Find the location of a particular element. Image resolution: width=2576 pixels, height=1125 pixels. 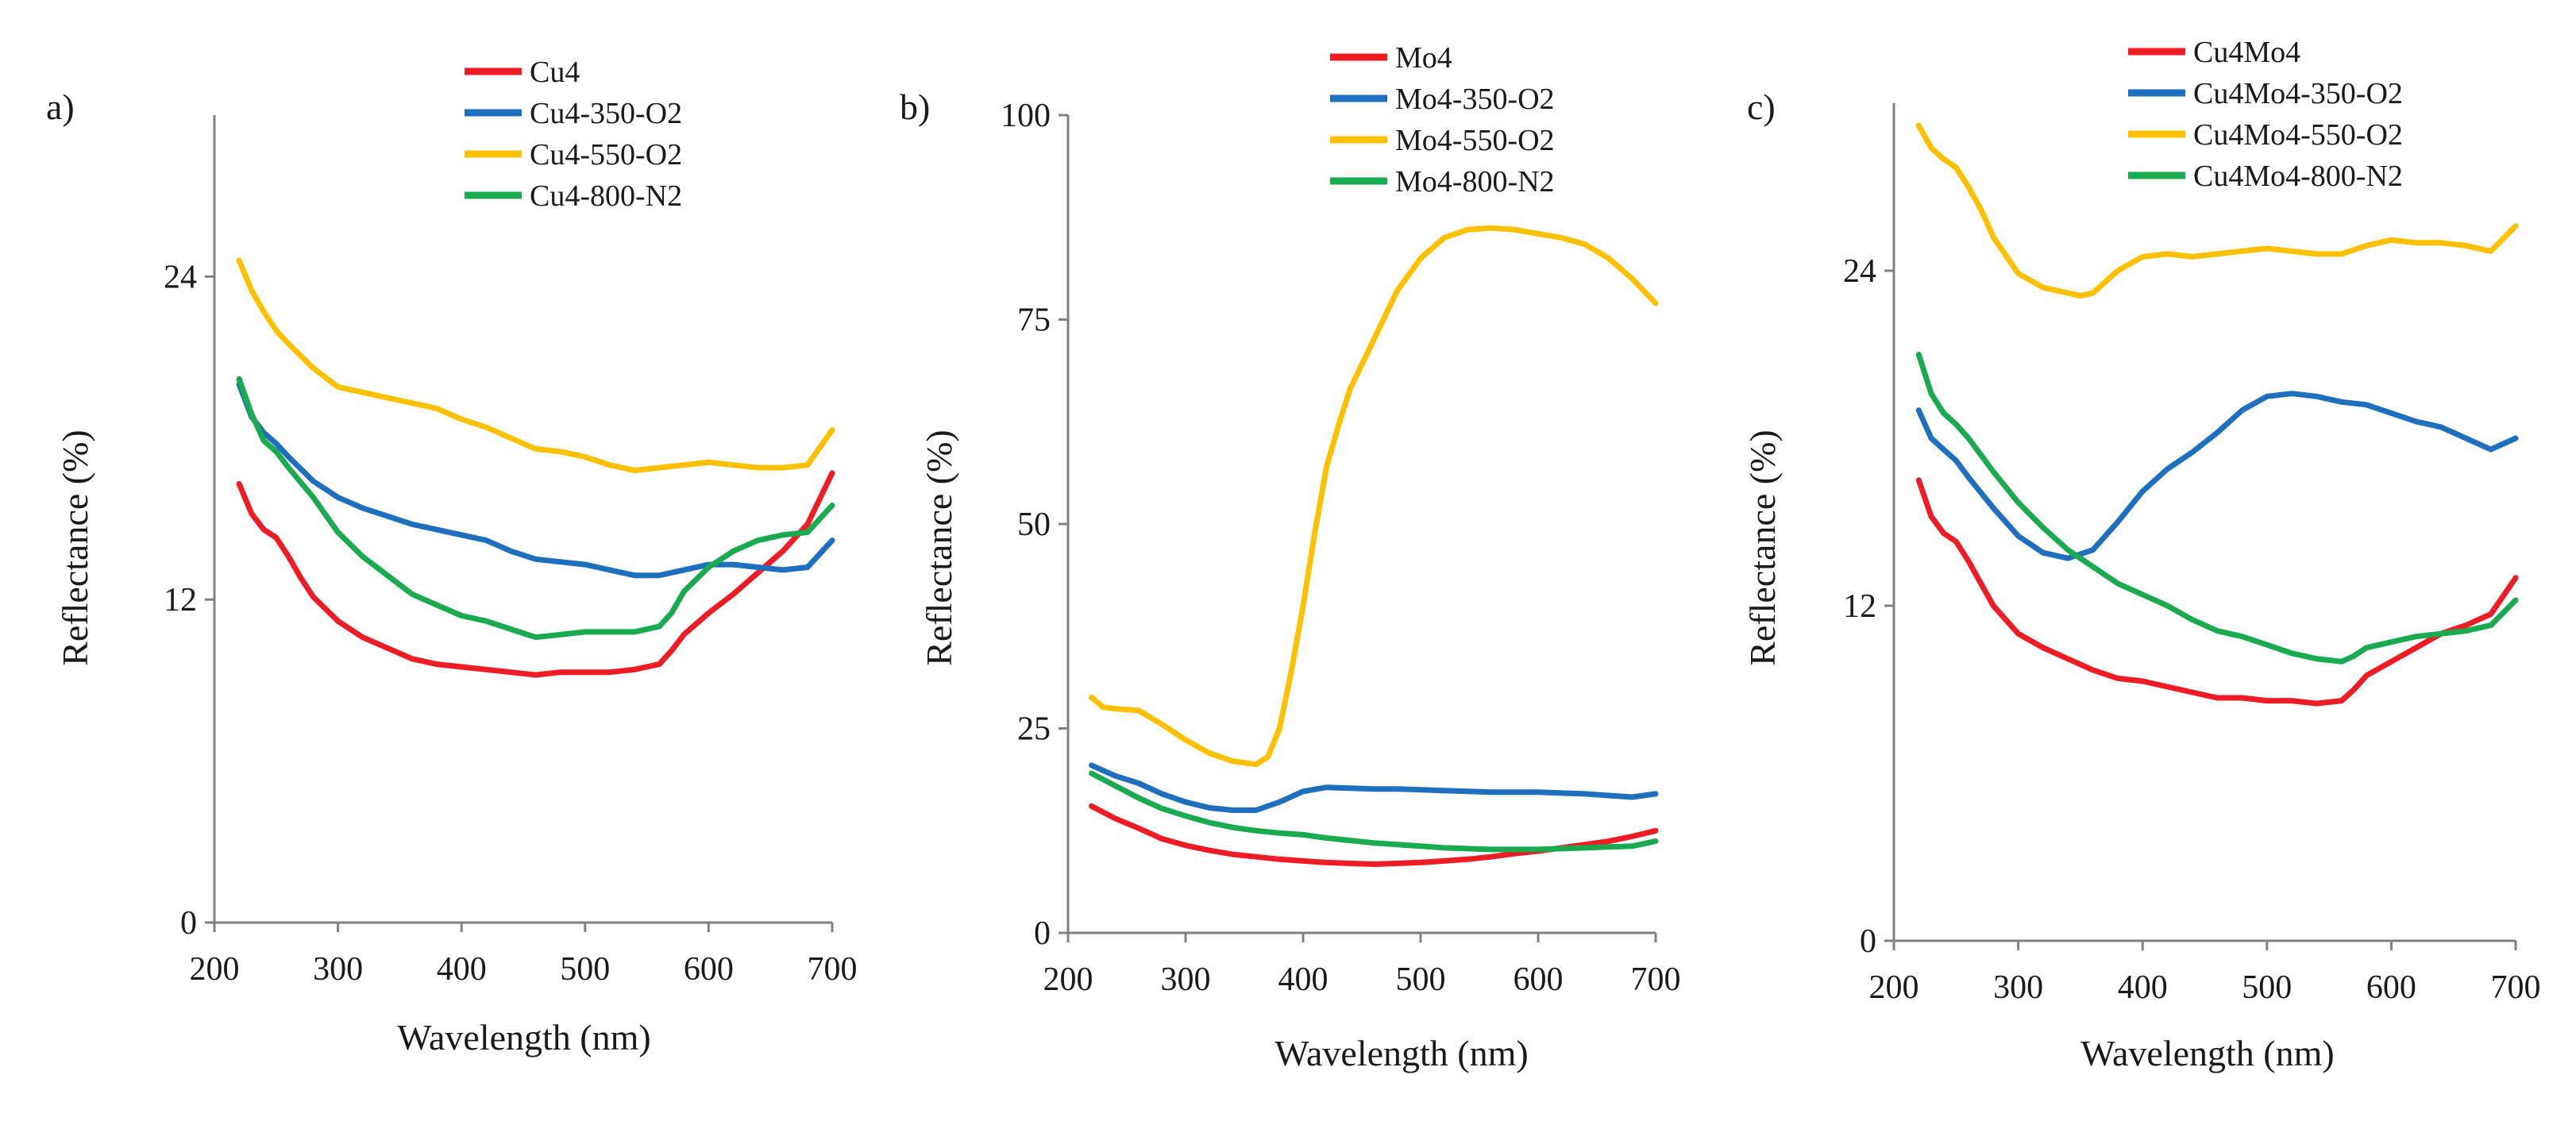

series-line-cu4mo4-800-n2 is located at coordinates (2217, 508).